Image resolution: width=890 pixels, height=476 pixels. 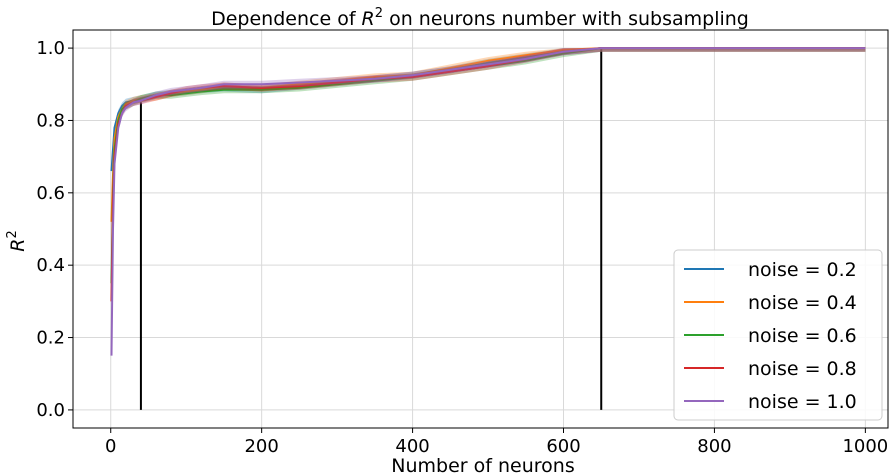 What do you see at coordinates (802, 402) in the screenshot?
I see `legend-label: noise = 1.0` at bounding box center [802, 402].